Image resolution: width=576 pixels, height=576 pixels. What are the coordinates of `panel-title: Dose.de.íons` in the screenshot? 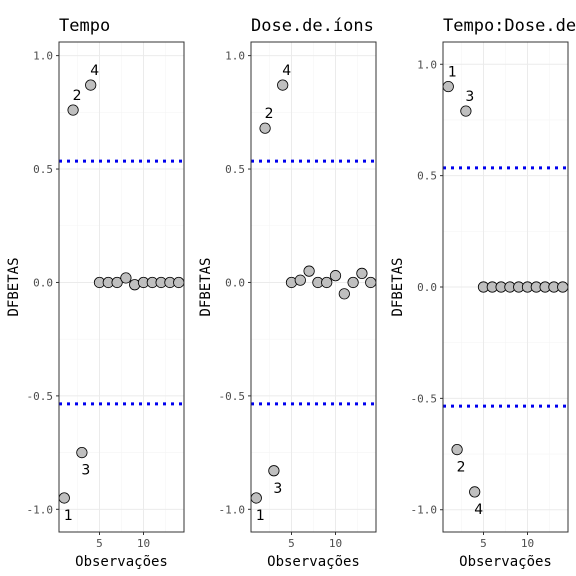 It's located at (312, 26).